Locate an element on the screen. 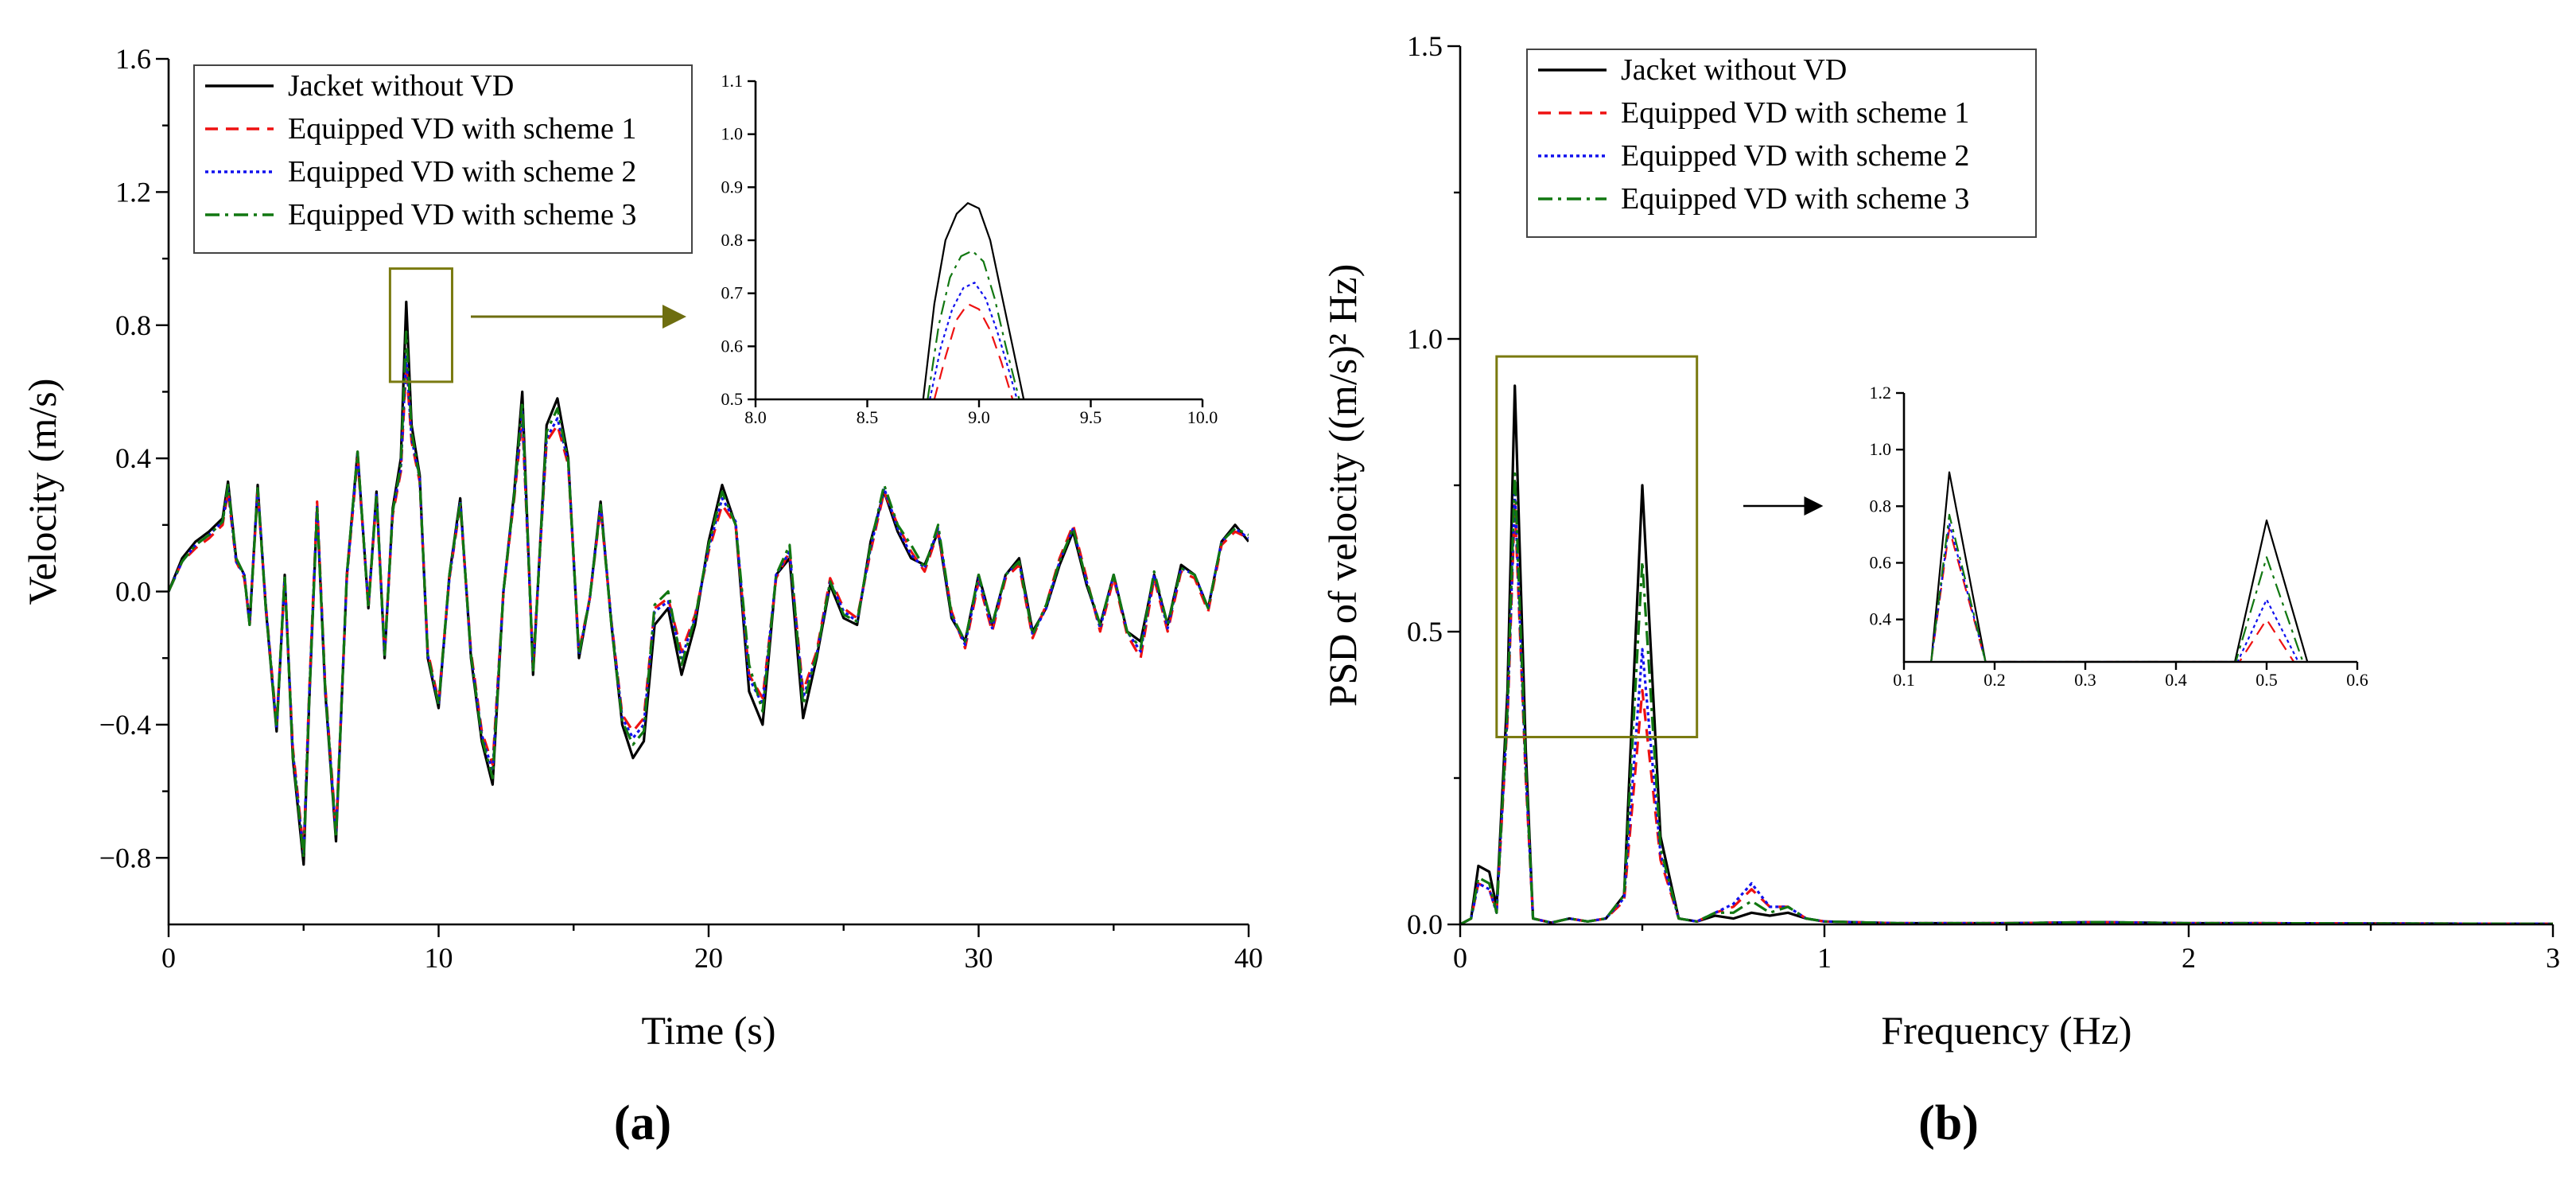  y-tick-label: 0.9 is located at coordinates (732, 186).